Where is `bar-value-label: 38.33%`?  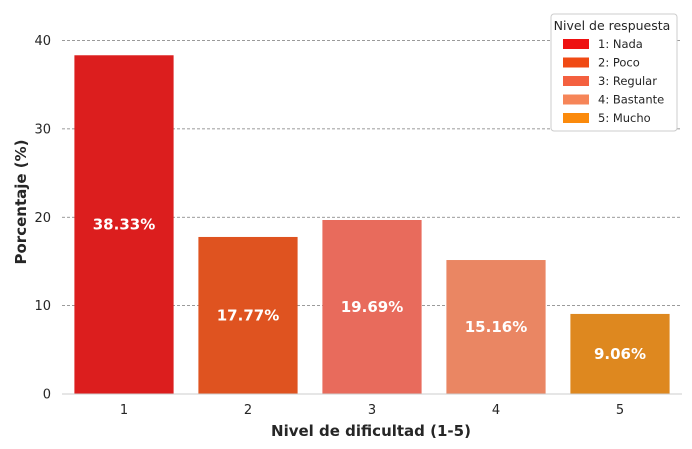 bar-value-label: 38.33% is located at coordinates (124, 225).